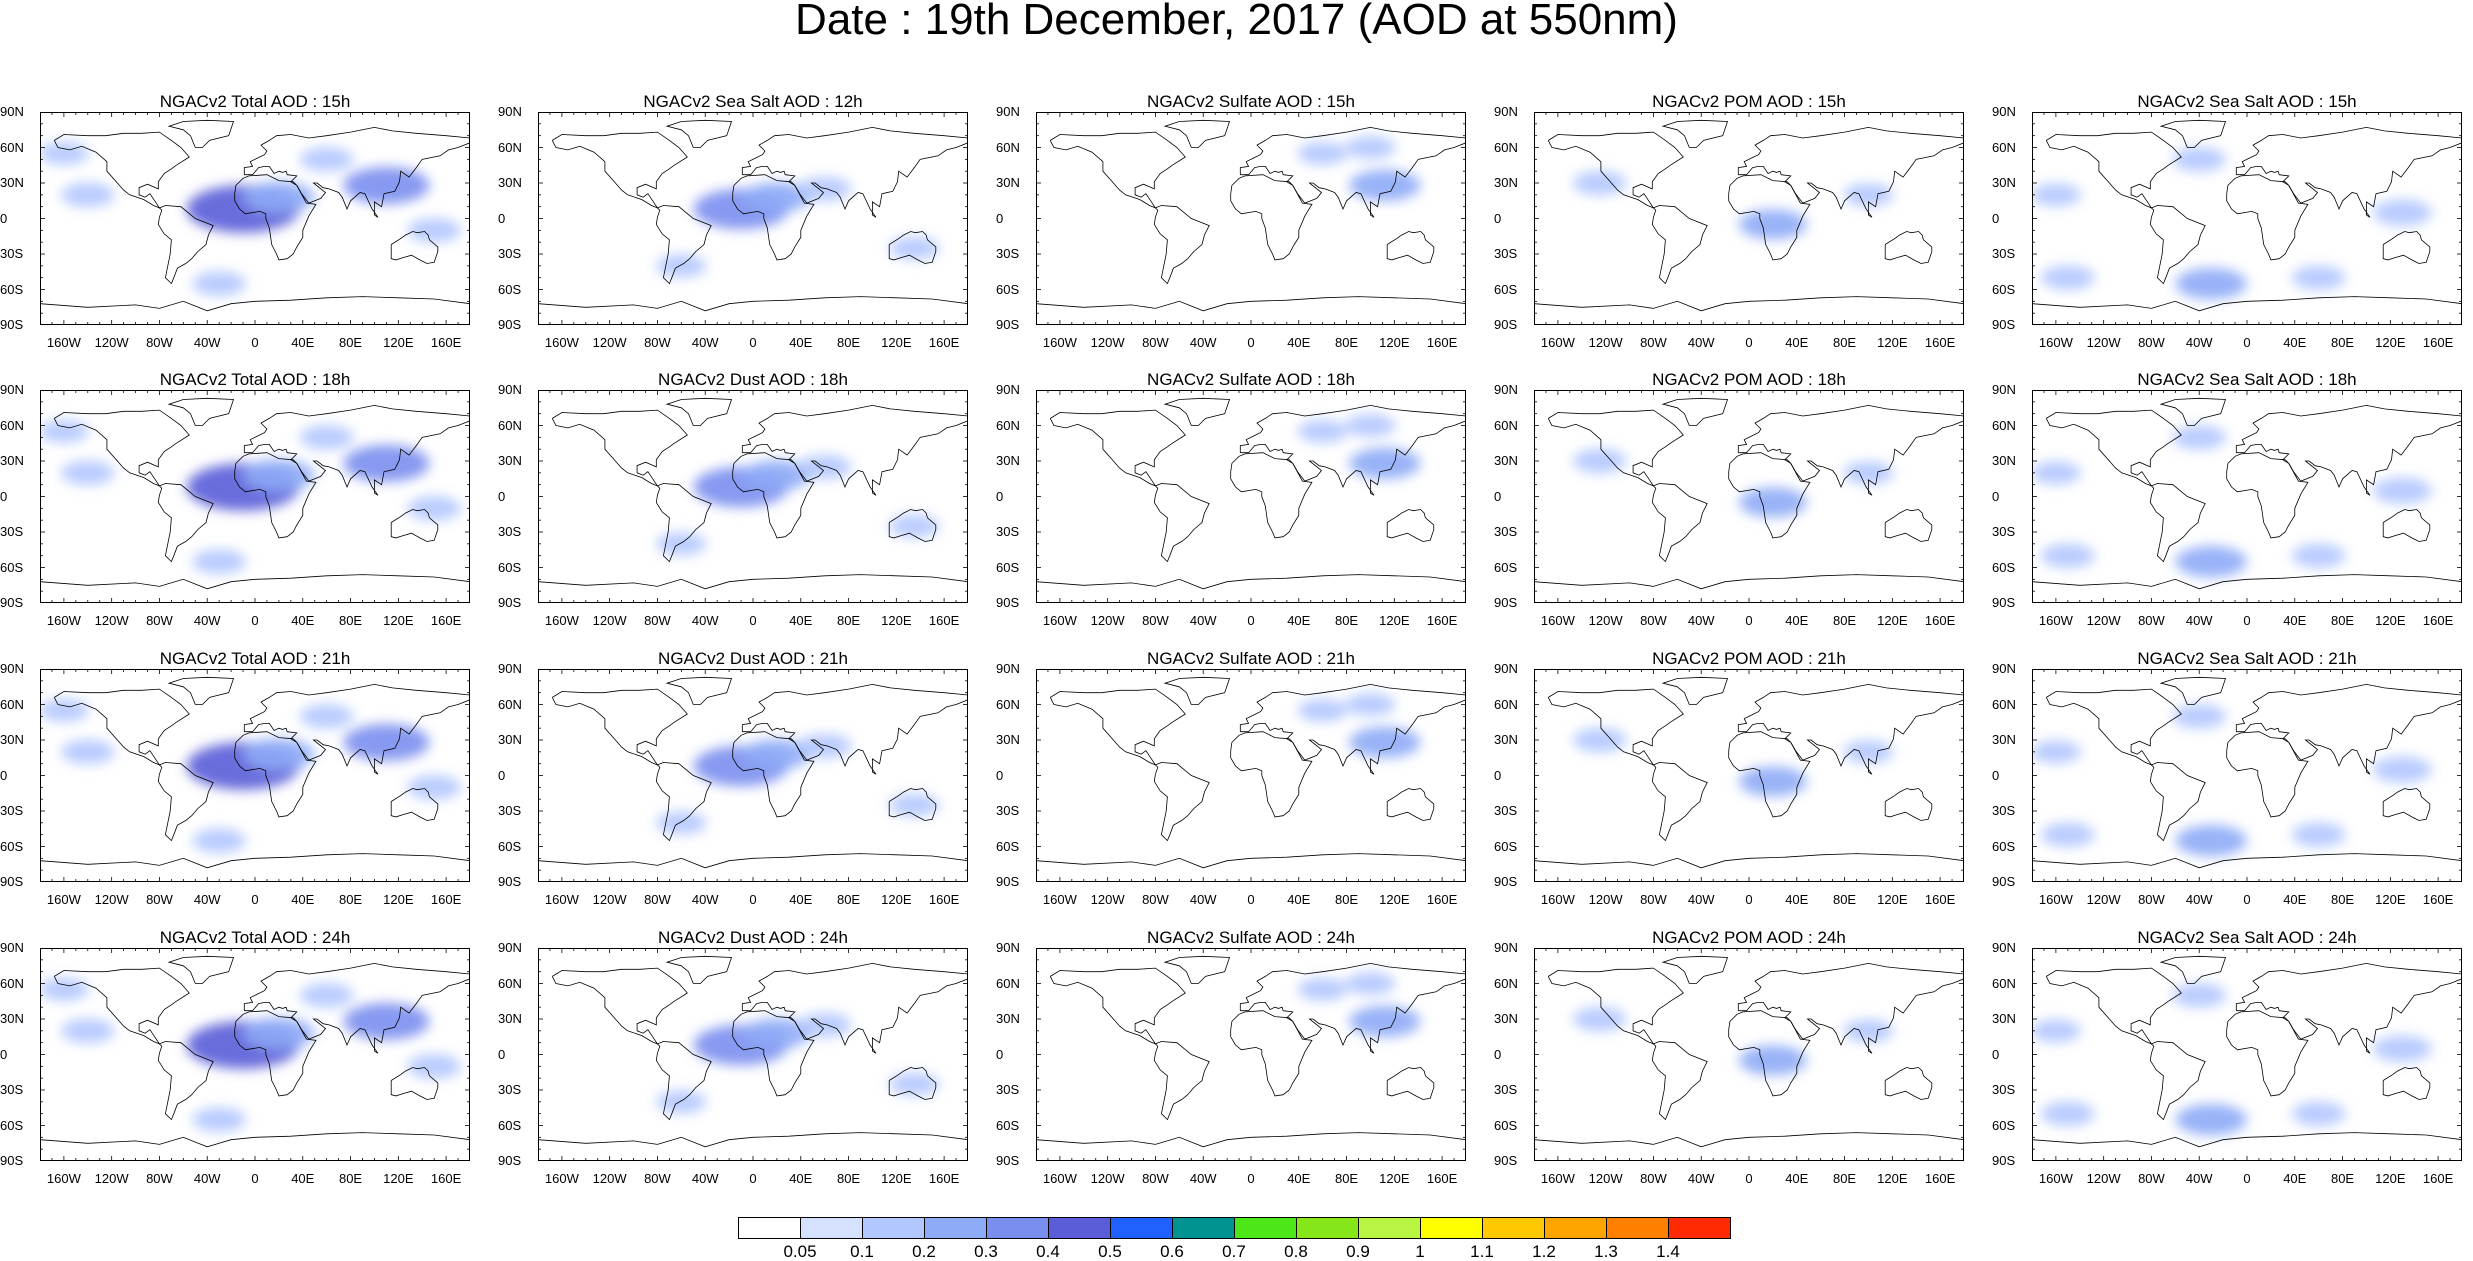 Image resolution: width=2473 pixels, height=1261 pixels. Describe the element at coordinates (255, 342) in the screenshot. I see `lon-tick-label: 0` at that location.